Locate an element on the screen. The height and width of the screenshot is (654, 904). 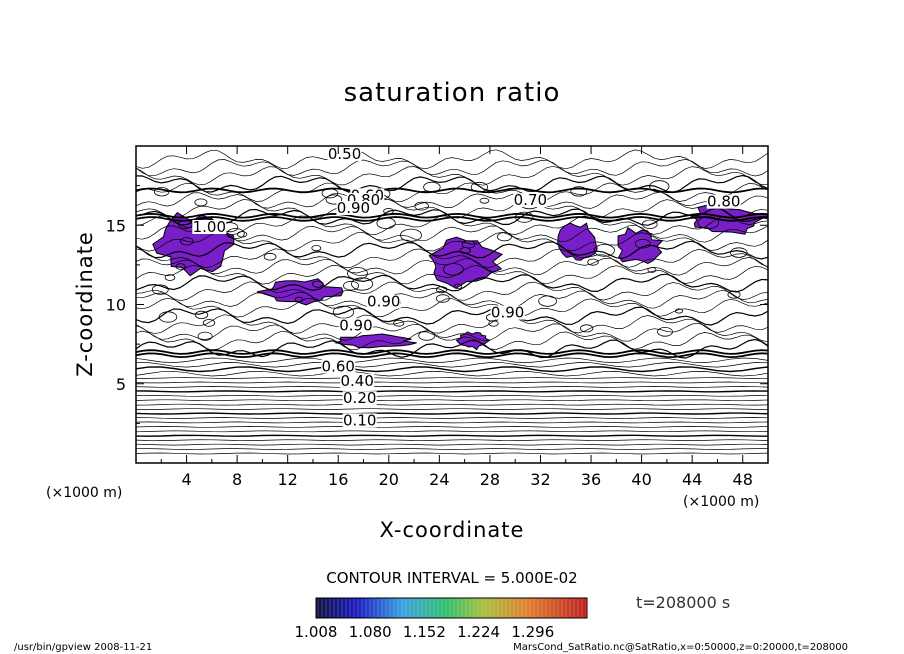
y-tick-label: 15 is located at coordinates (116, 225).